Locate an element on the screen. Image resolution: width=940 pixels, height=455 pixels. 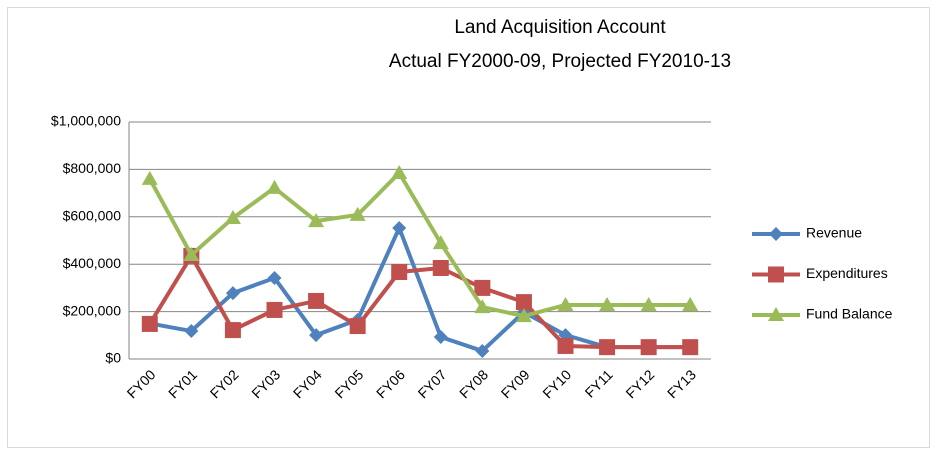
legend-label: Revenue is located at coordinates (834, 233).